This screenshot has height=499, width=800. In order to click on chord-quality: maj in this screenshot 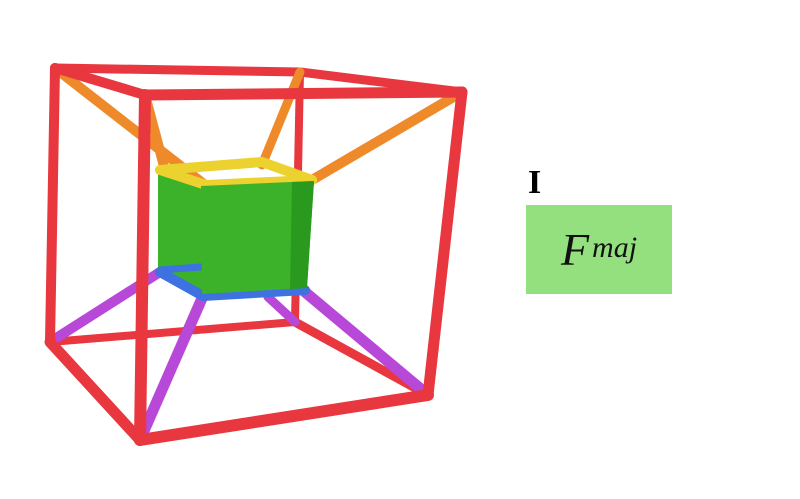, I will do `click(615, 247)`.